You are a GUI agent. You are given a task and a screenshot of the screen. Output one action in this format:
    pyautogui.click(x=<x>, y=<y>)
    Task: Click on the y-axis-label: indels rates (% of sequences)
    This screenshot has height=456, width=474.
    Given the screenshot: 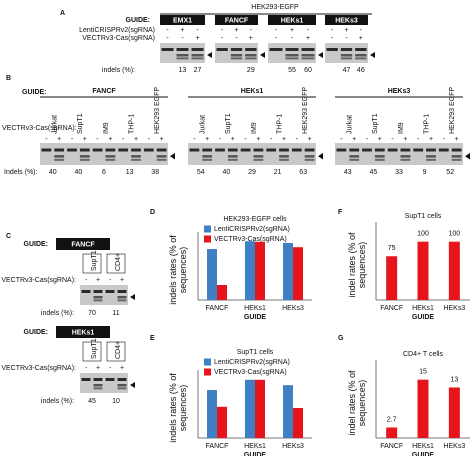 What is the action you would take?
    pyautogui.click(x=178, y=408)
    